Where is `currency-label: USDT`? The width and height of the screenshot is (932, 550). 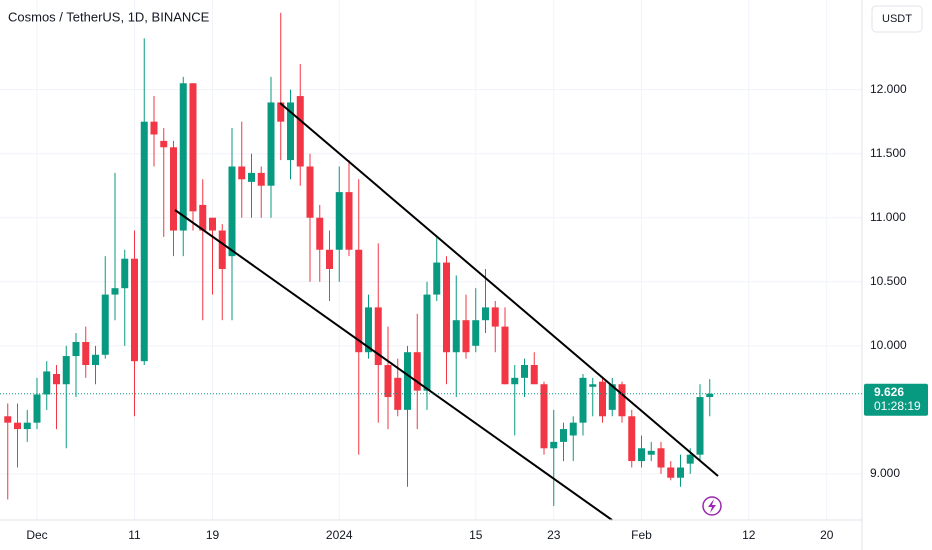 currency-label: USDT is located at coordinates (897, 19).